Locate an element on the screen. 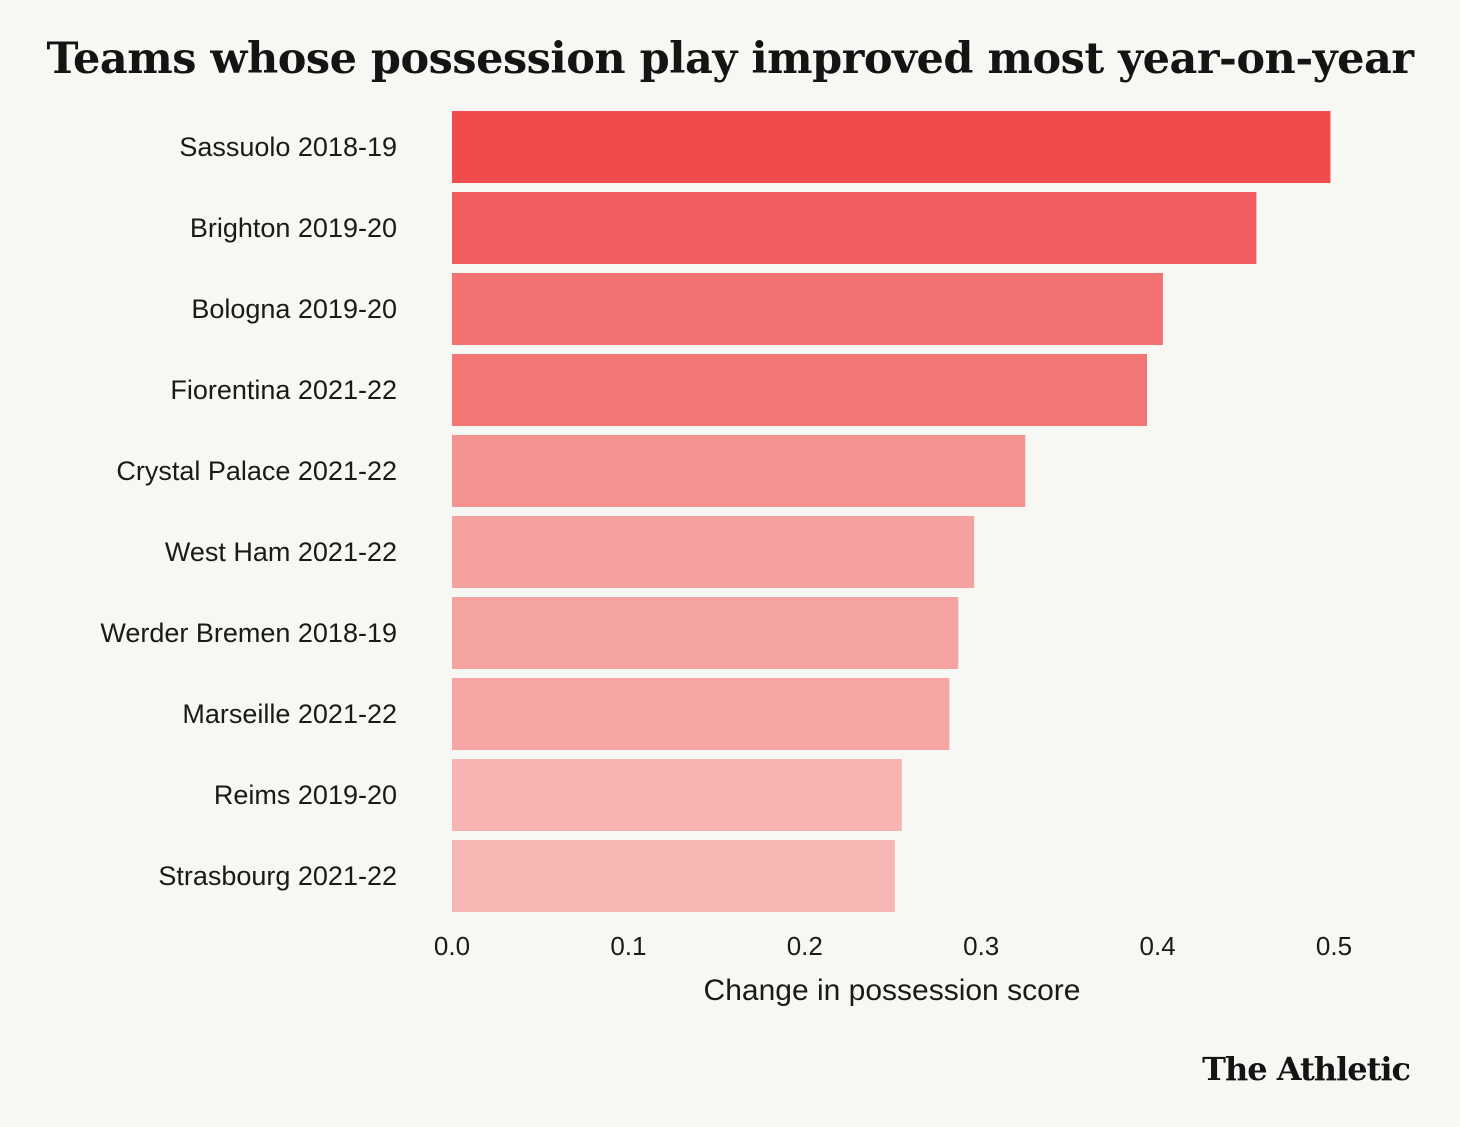 This screenshot has height=1127, width=1460. category-label-7: Marseille 2021-22 is located at coordinates (289, 714).